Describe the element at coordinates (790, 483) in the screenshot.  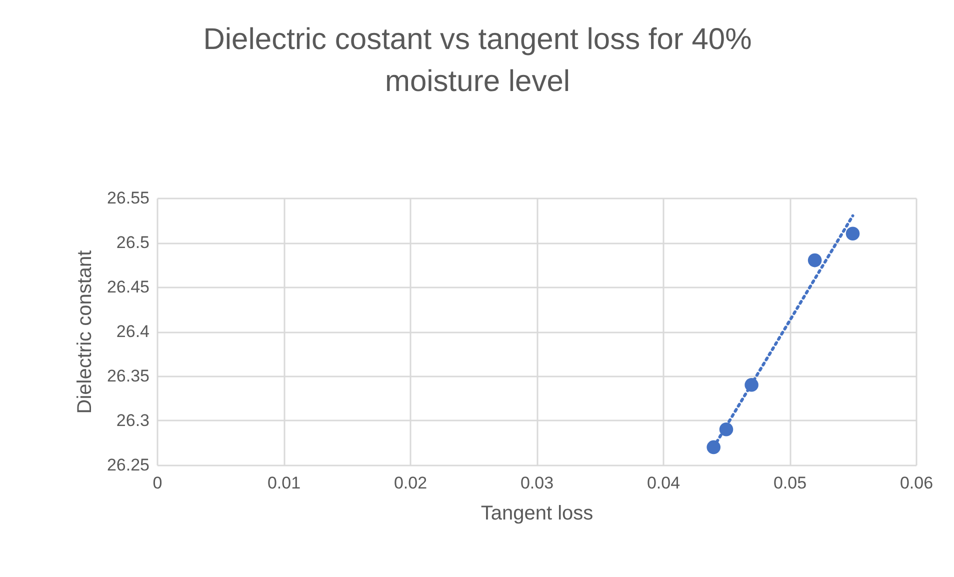
I see `x-tick-label: 0.05` at that location.